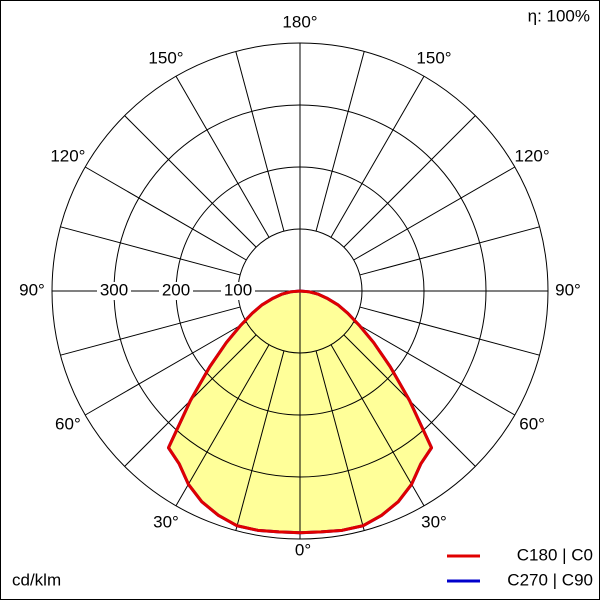 Image resolution: width=600 pixels, height=605 pixels. I want to click on r-tick-label: 100, so click(238, 289).